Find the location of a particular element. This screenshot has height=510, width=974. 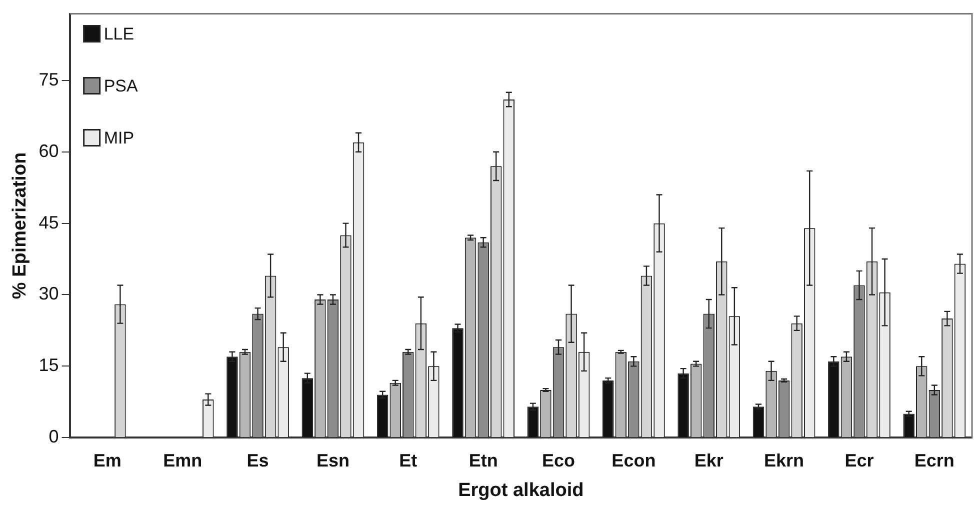

y-tick-label: 75 is located at coordinates (48, 79).